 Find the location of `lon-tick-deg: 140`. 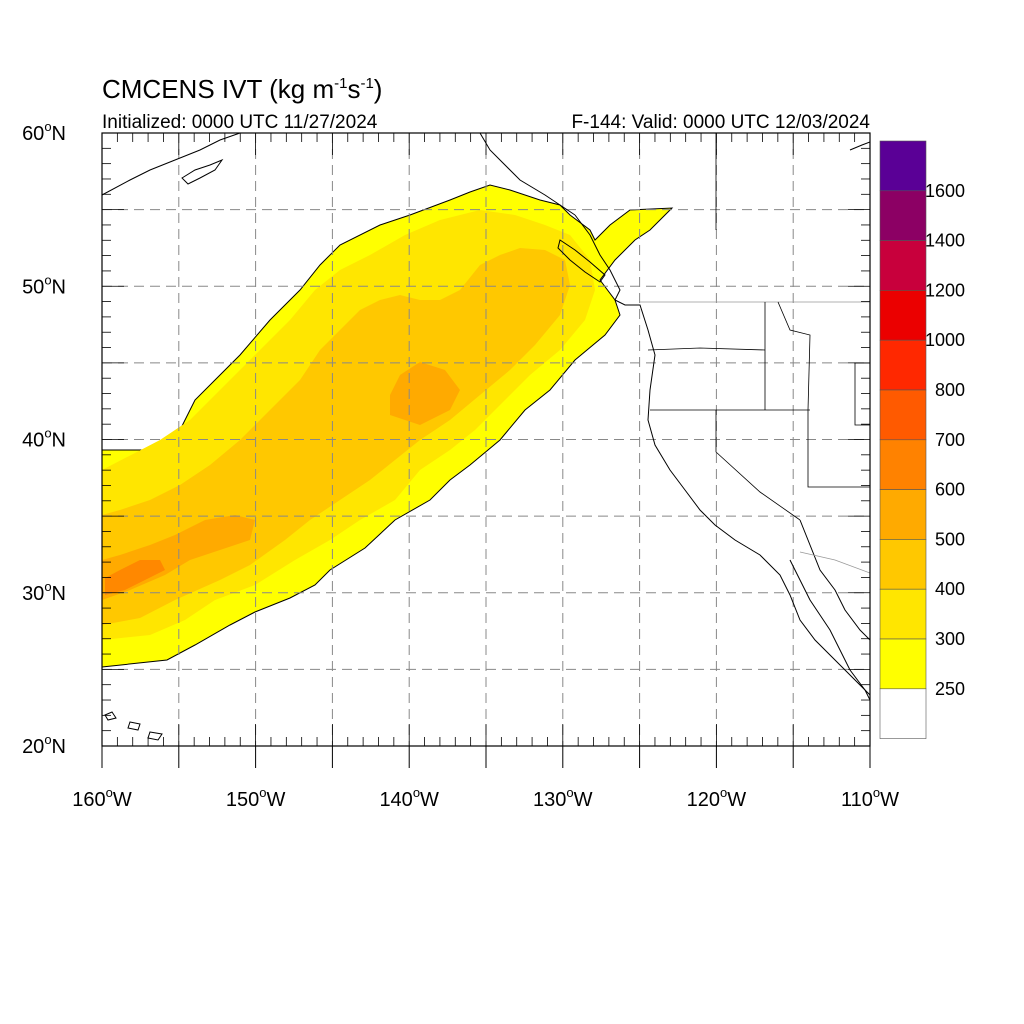

lon-tick-deg: 140 is located at coordinates (395, 800).